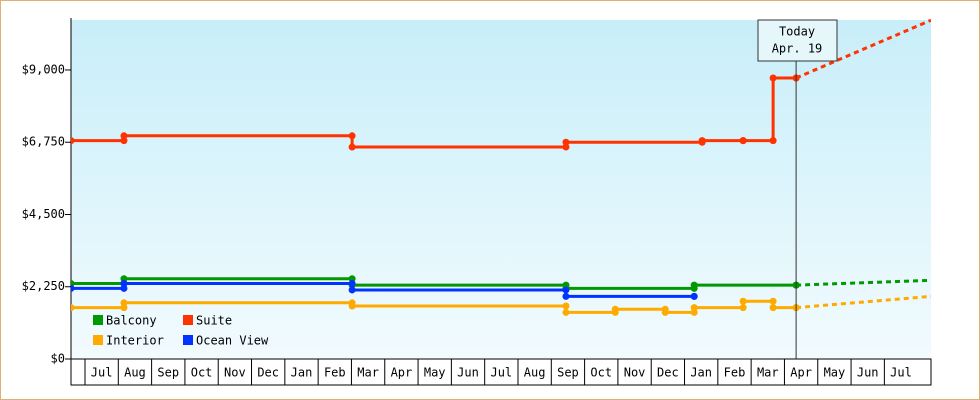  Describe the element at coordinates (43, 69) in the screenshot. I see `y-tick-label: $9,000` at that location.